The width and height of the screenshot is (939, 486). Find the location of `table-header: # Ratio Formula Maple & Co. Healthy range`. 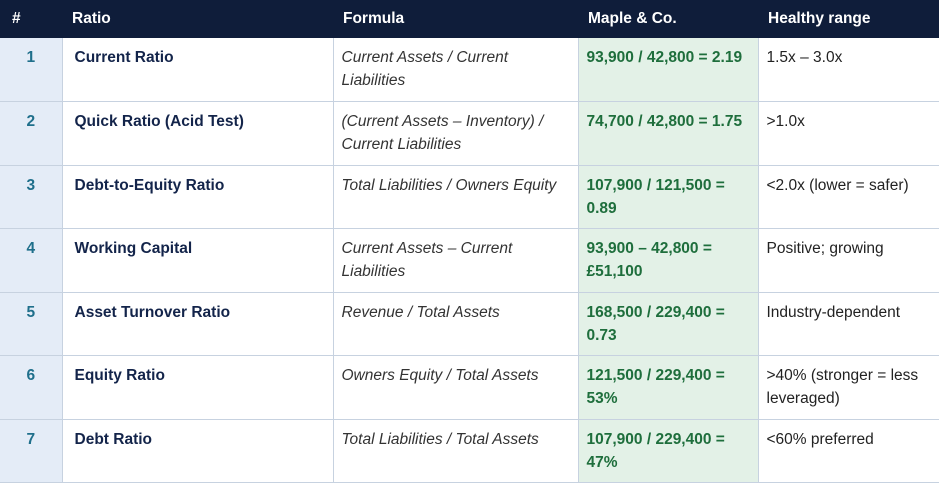

table-header: # Ratio Formula Maple & Co. Healthy range is located at coordinates (469, 19).